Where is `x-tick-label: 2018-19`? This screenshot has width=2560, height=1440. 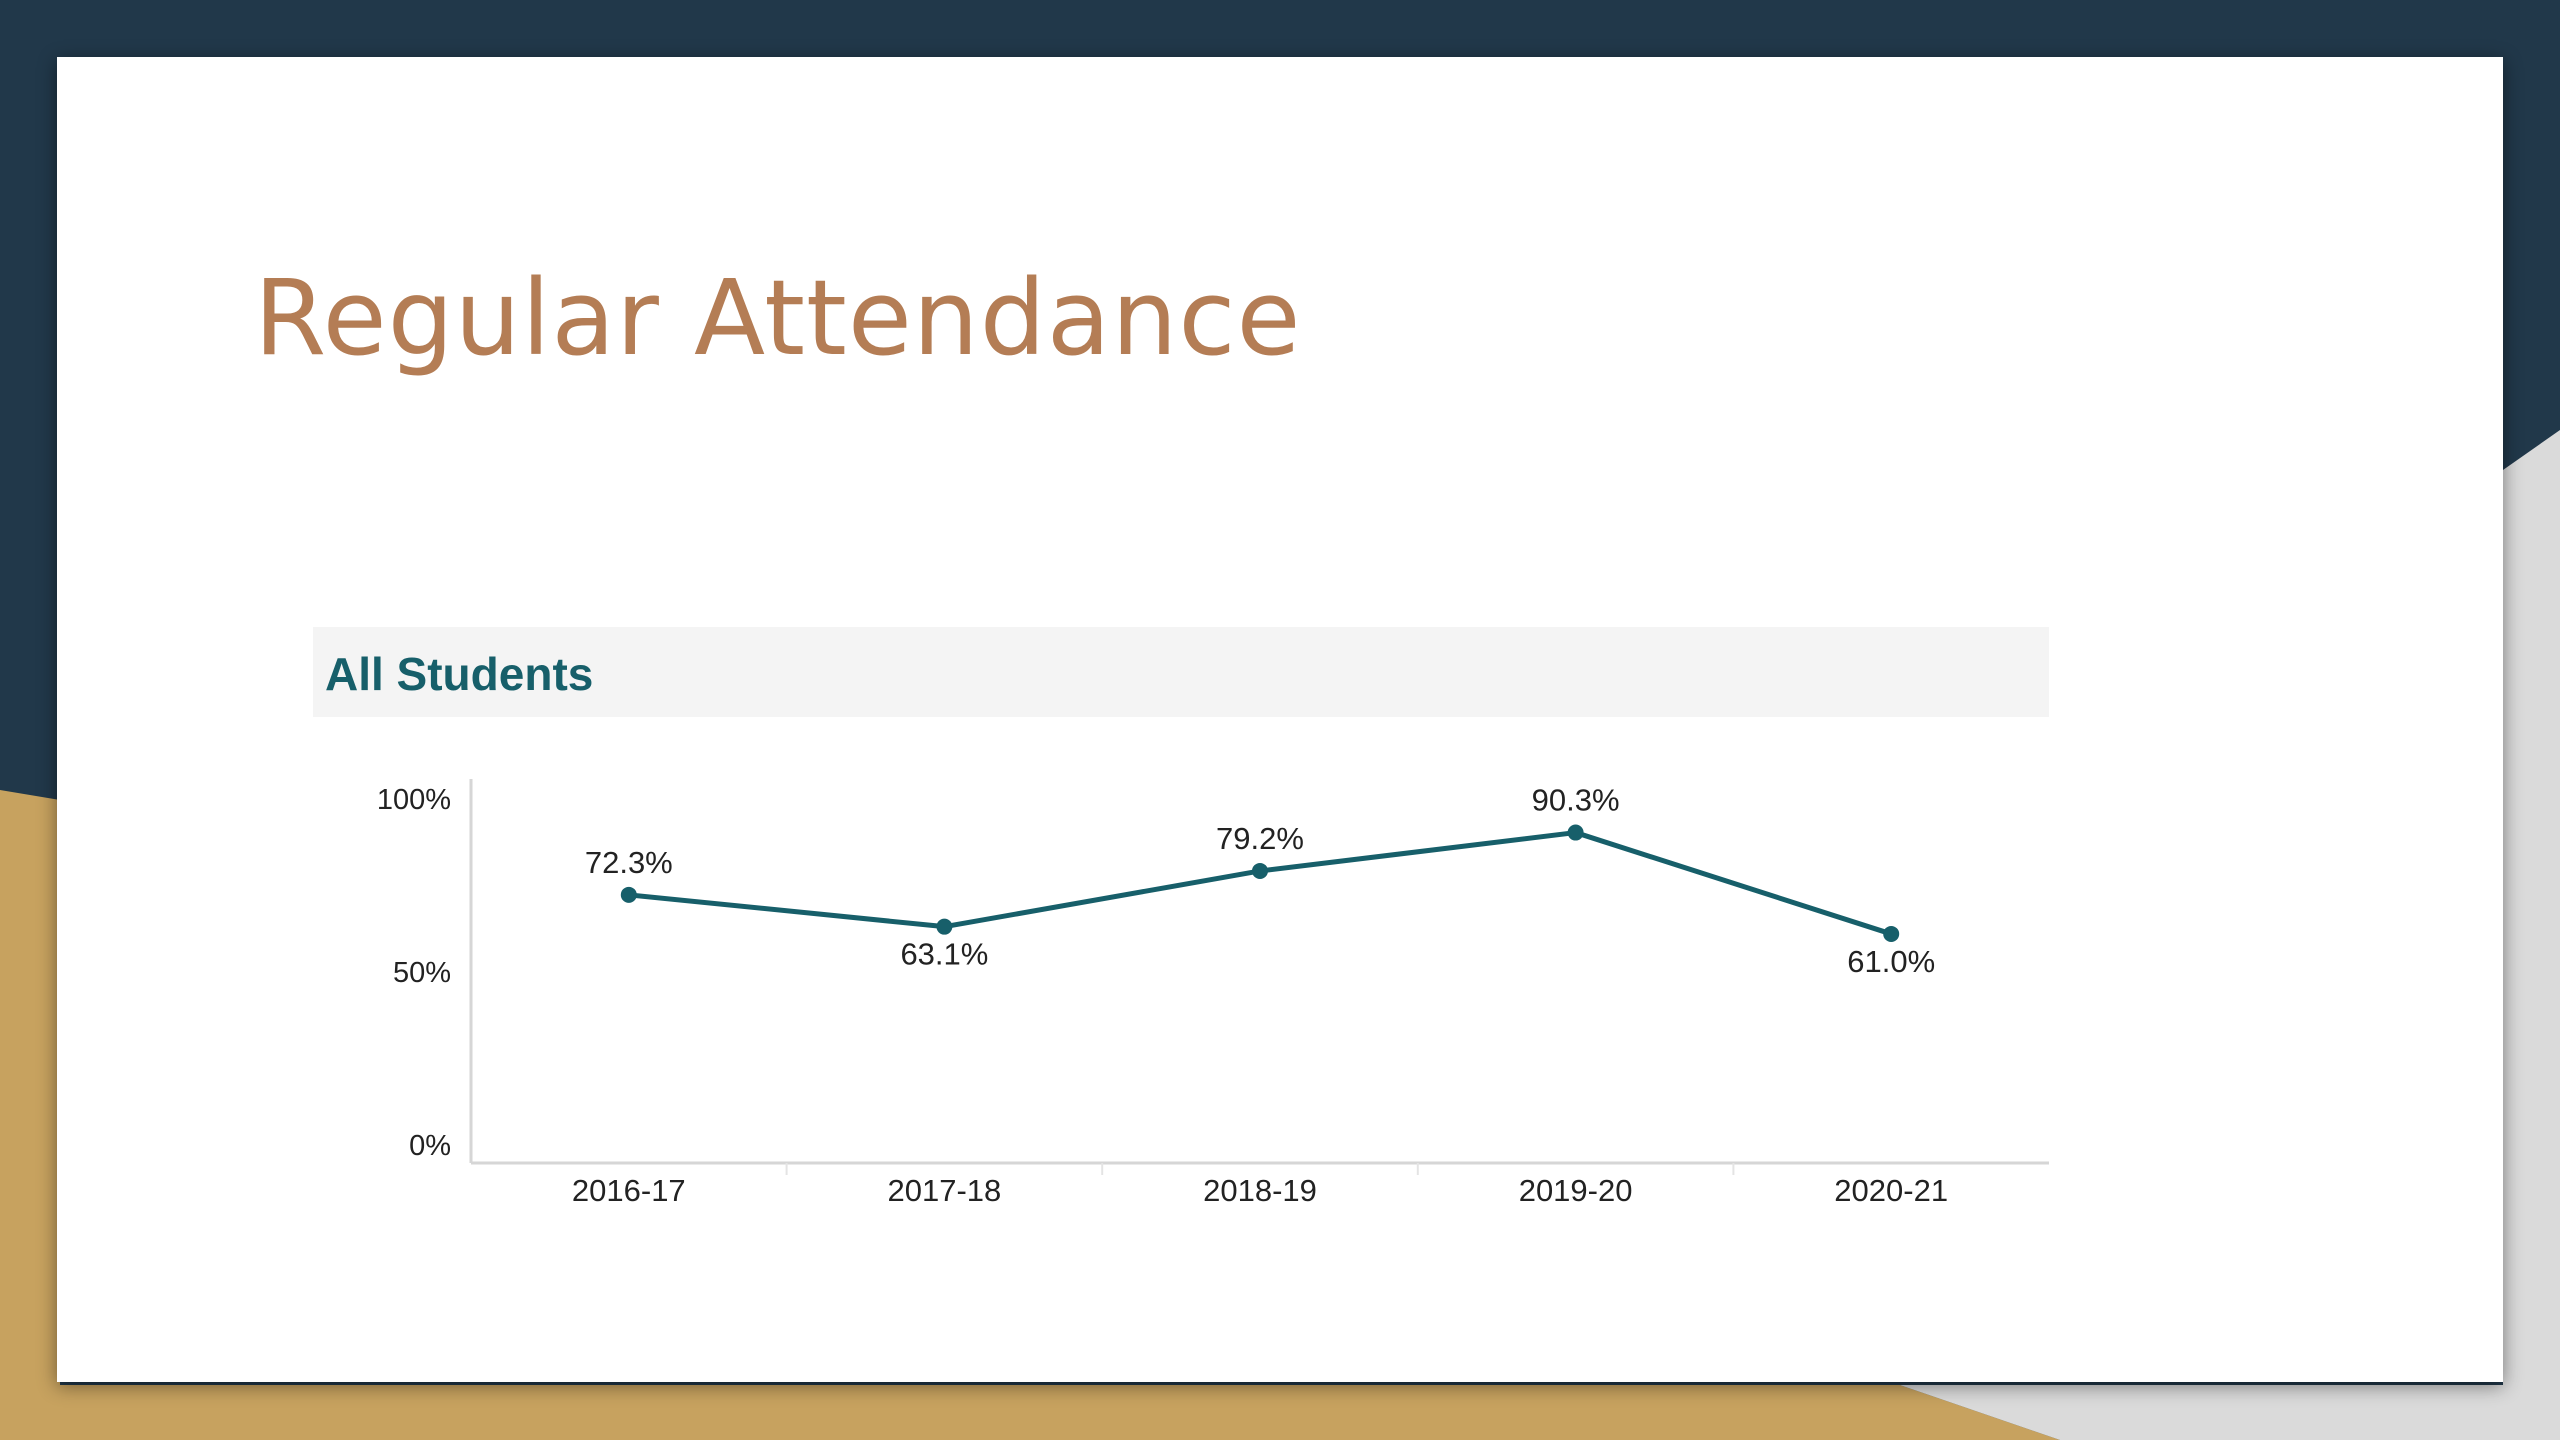 x-tick-label: 2018-19 is located at coordinates (1260, 1190).